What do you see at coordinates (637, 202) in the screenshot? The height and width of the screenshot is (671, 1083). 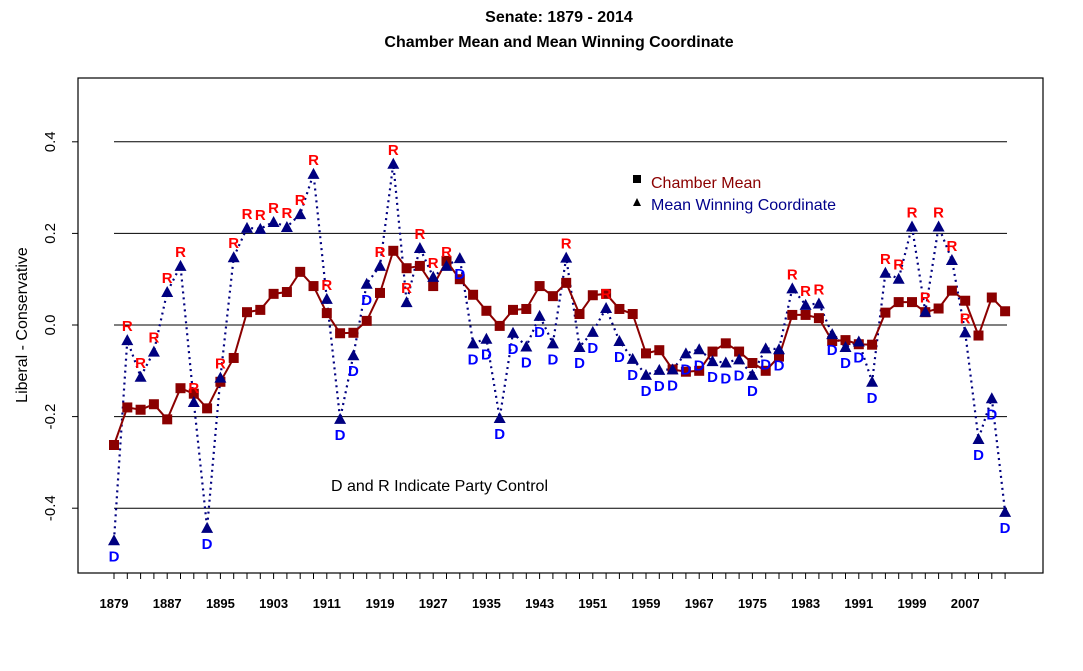 I see `legend-triangle-icon` at bounding box center [637, 202].